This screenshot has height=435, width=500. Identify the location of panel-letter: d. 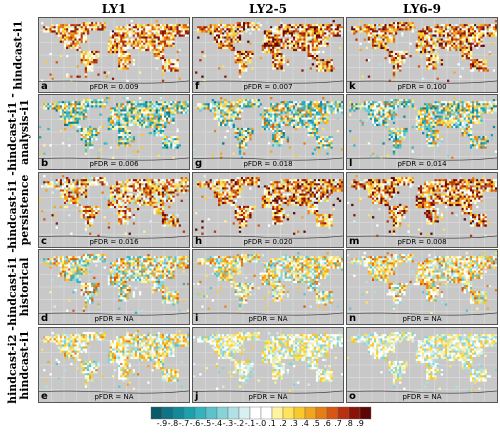
(45, 318).